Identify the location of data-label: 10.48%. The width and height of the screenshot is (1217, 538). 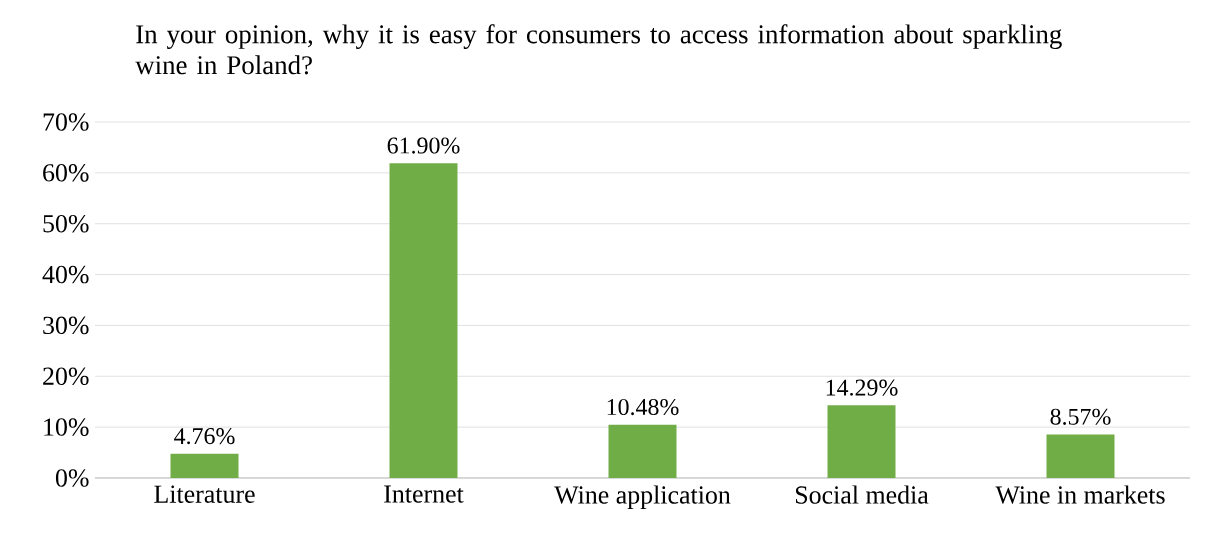
(643, 407).